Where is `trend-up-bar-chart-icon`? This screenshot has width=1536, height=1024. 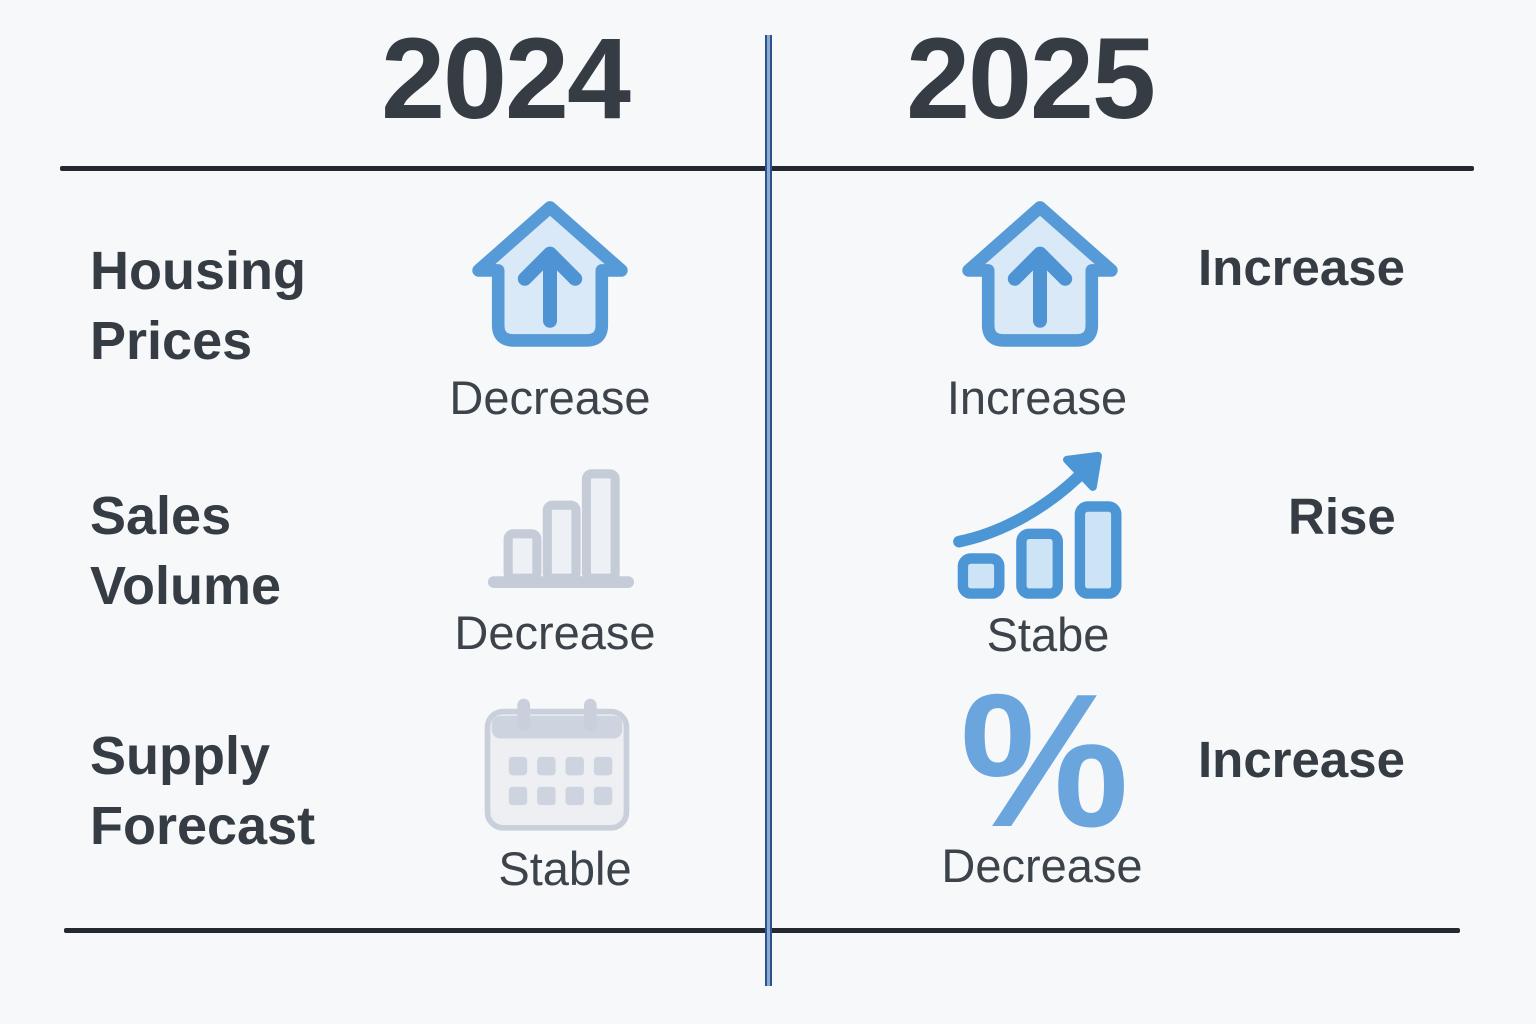
trend-up-bar-chart-icon is located at coordinates (1037, 525).